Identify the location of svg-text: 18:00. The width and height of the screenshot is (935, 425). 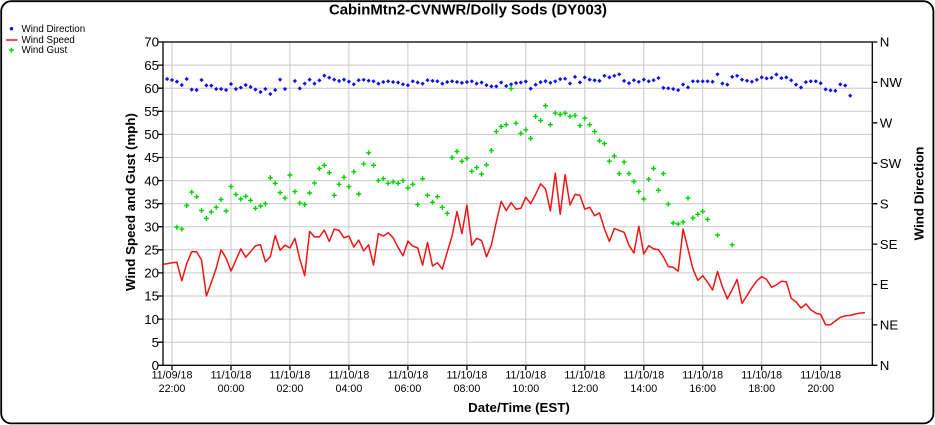
(761, 389).